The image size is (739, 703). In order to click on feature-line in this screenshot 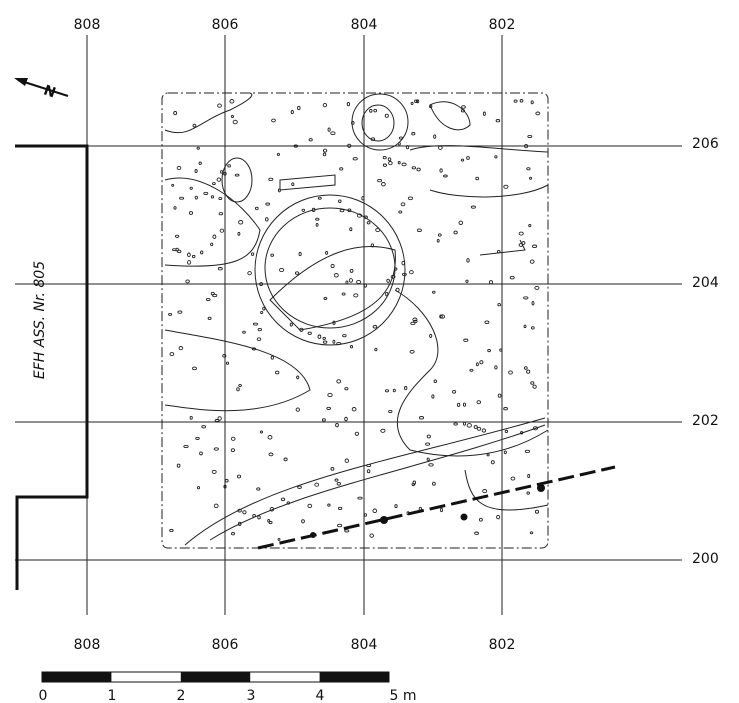, I will do `click(436, 507)`.